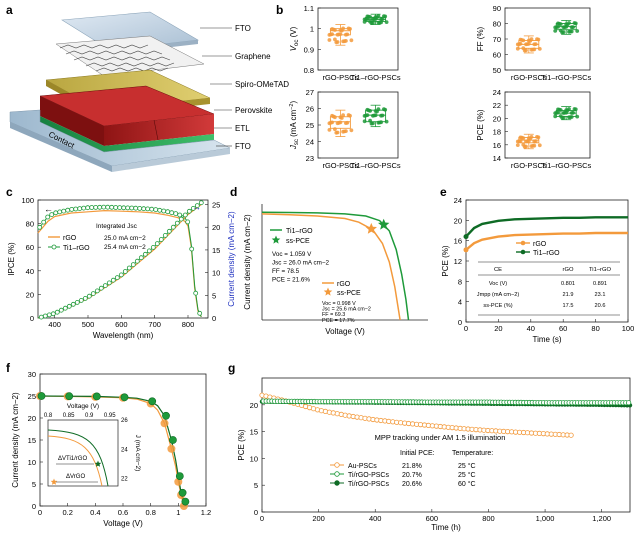 This screenshot has width=640, height=536. I want to click on panel-letter-g: g, so click(231, 368).